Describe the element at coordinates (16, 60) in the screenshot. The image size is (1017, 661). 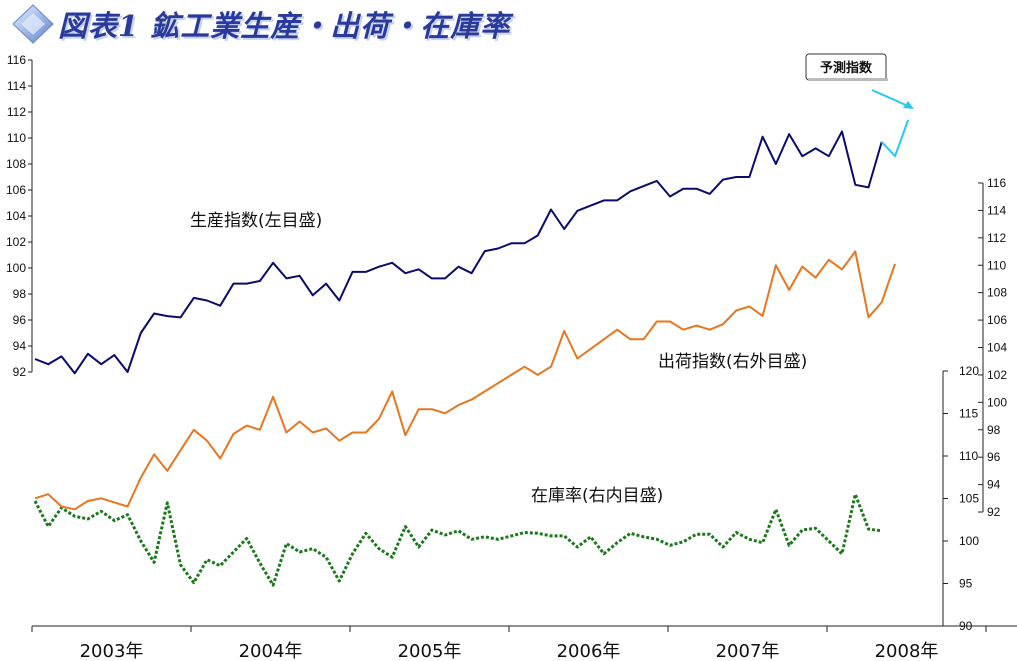
I see `left-axis-tick-label: 116` at that location.